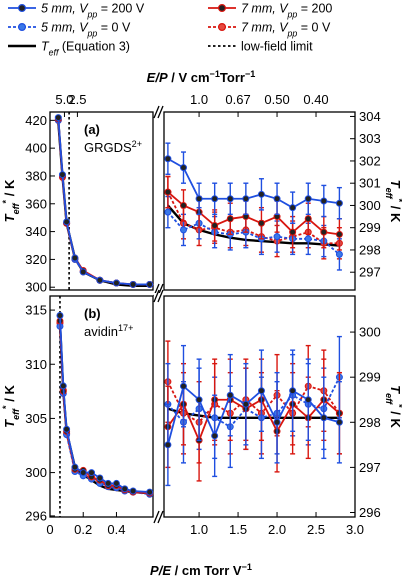  What do you see at coordinates (254, 402) in the screenshot?
I see `panel-b-line-right-d` at bounding box center [254, 402].